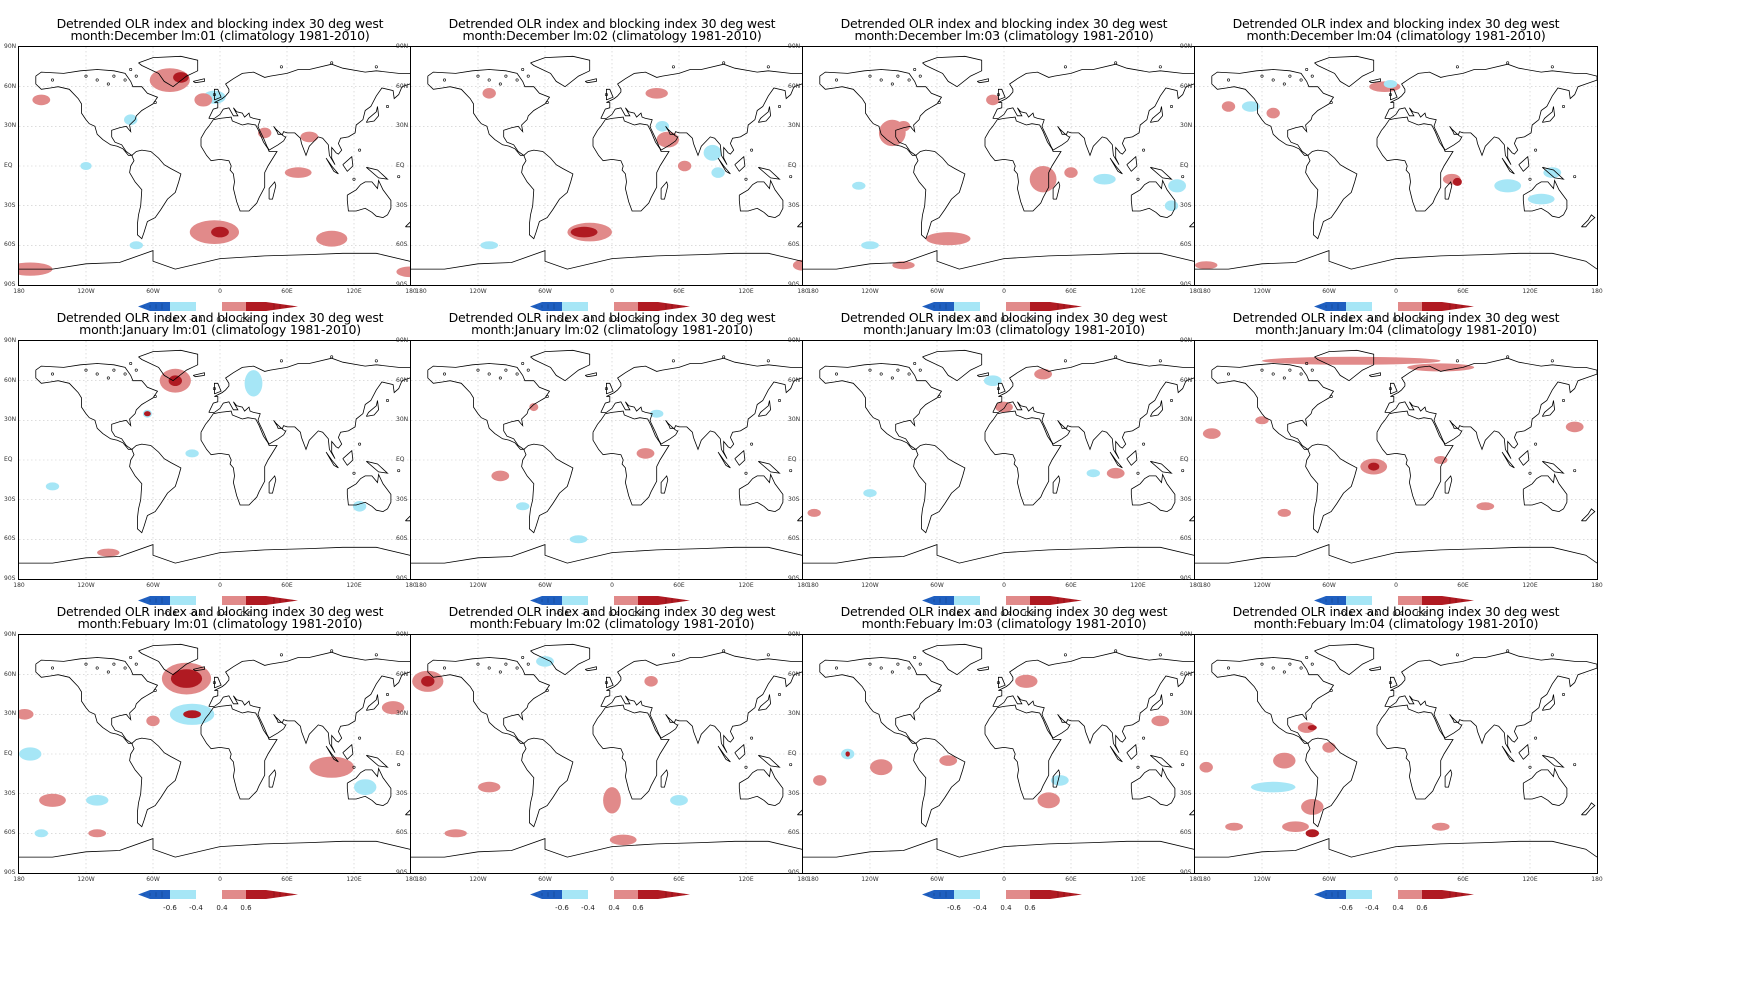  Describe the element at coordinates (10, 793) in the screenshot. I see `latitude-tick-label: 30S` at that location.